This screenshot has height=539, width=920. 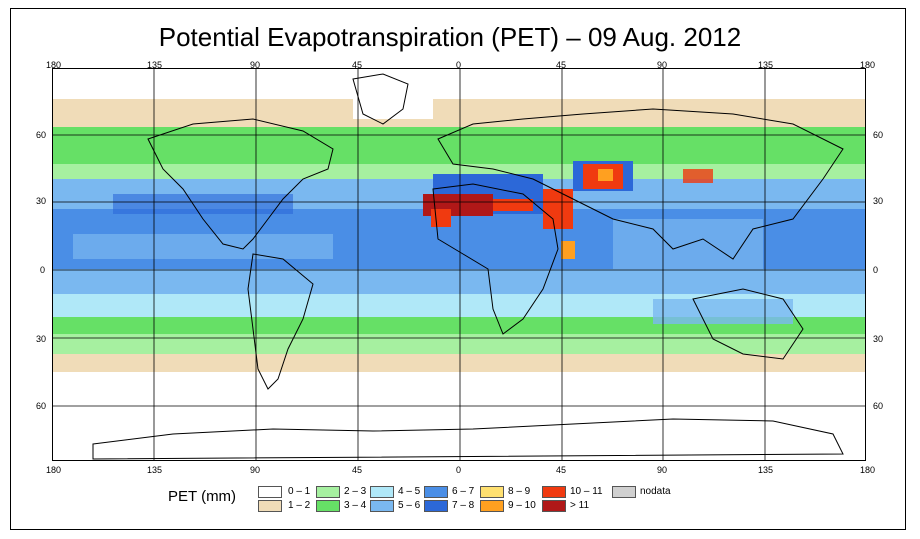 I want to click on legend-label: 4 – 5, so click(x=409, y=491).